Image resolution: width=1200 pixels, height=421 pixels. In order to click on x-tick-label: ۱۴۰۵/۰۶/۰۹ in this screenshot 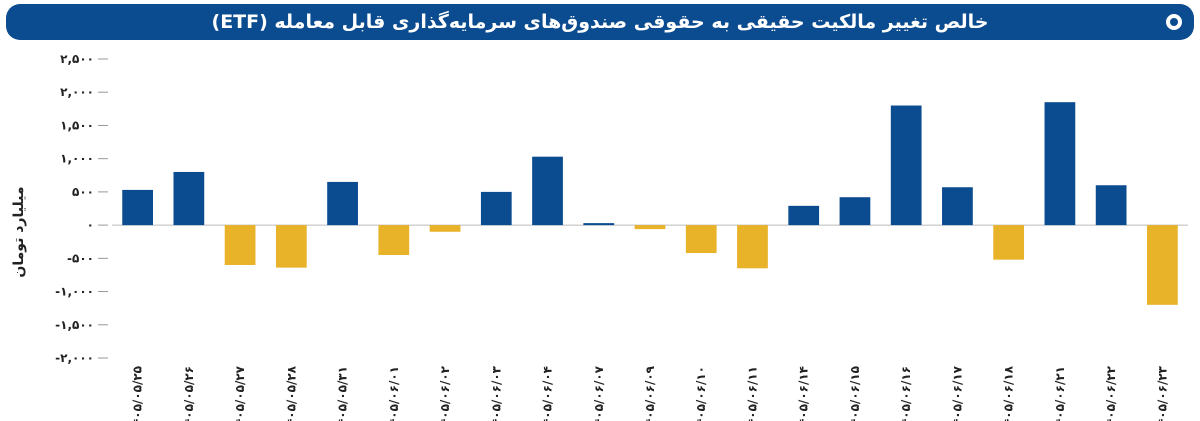, I will do `click(650, 393)`.